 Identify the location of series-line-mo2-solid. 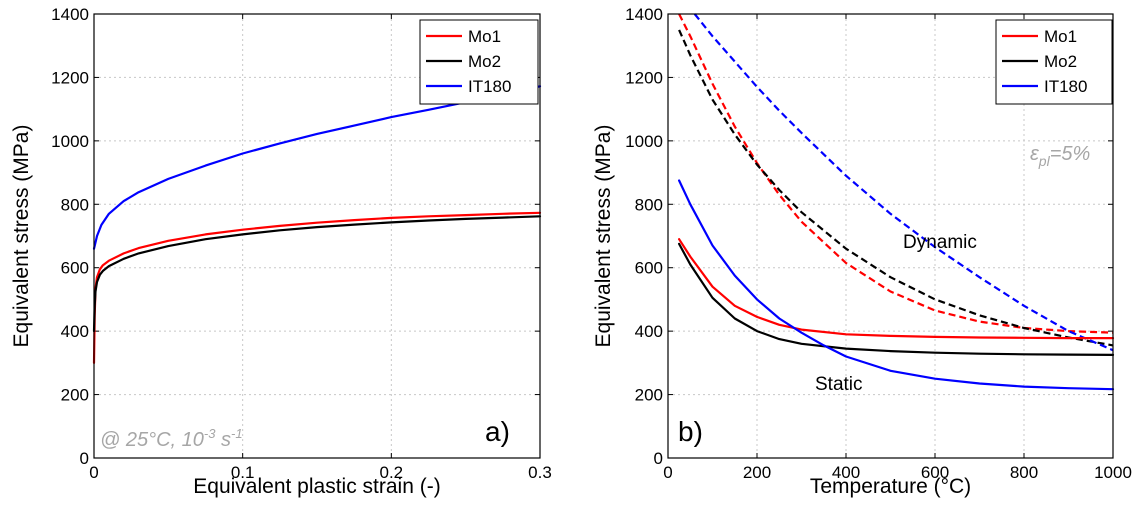
(317, 274).